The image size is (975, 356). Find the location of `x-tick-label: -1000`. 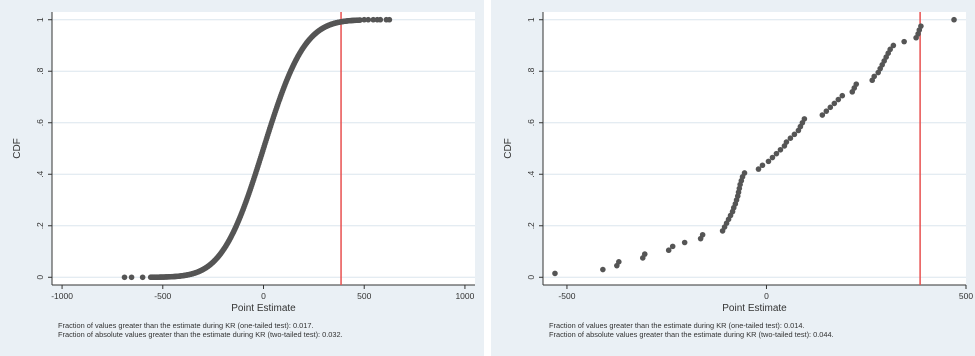

x-tick-label: -1000 is located at coordinates (62, 296).